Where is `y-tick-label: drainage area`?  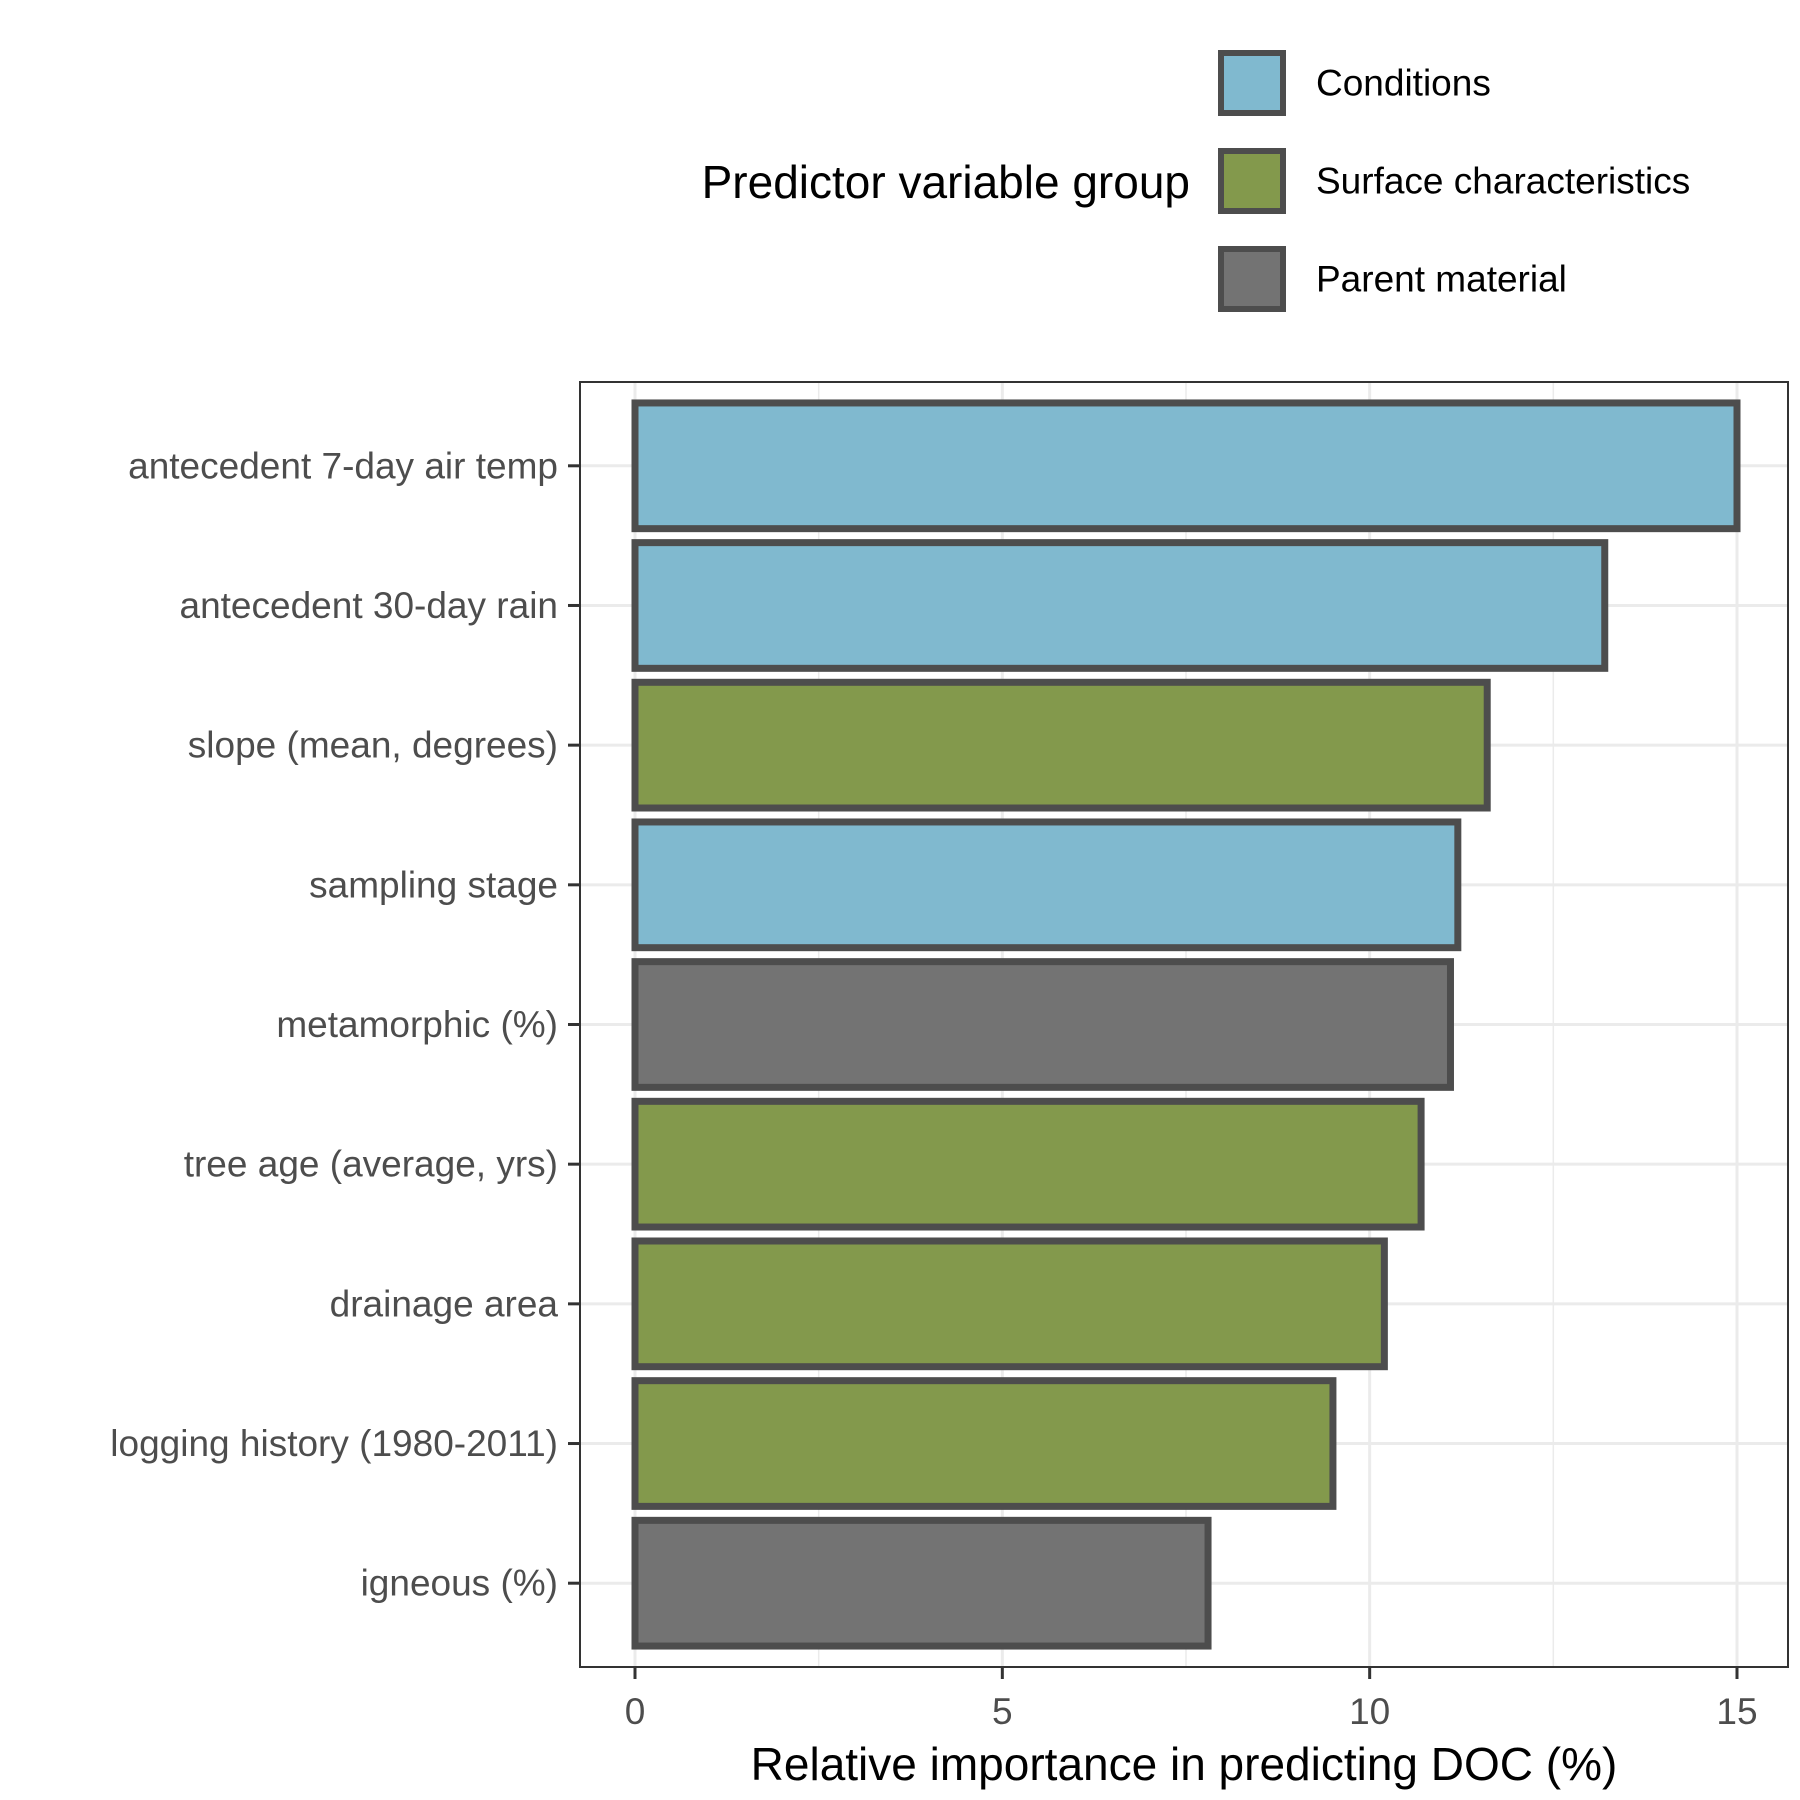 y-tick-label: drainage area is located at coordinates (444, 1303).